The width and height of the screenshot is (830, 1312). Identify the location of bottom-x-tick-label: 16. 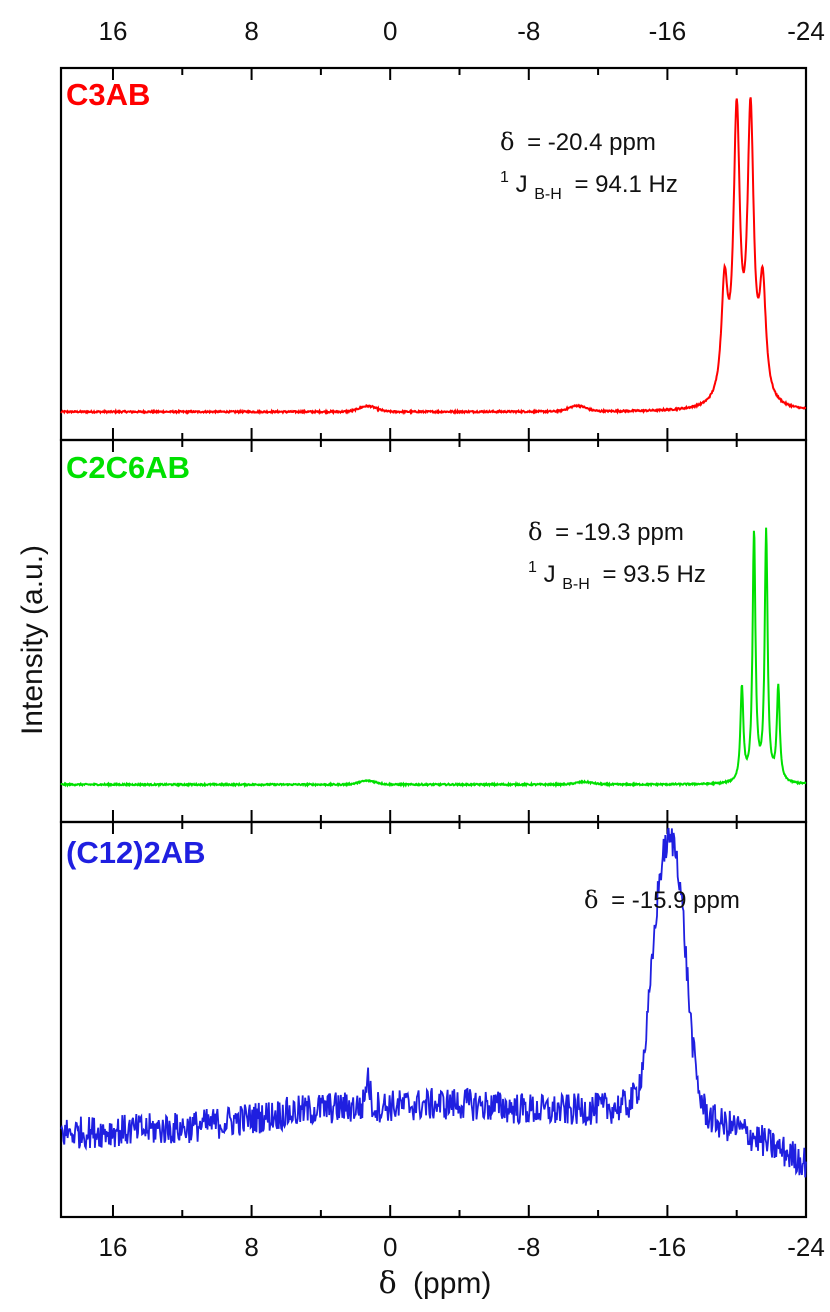
(113, 1247).